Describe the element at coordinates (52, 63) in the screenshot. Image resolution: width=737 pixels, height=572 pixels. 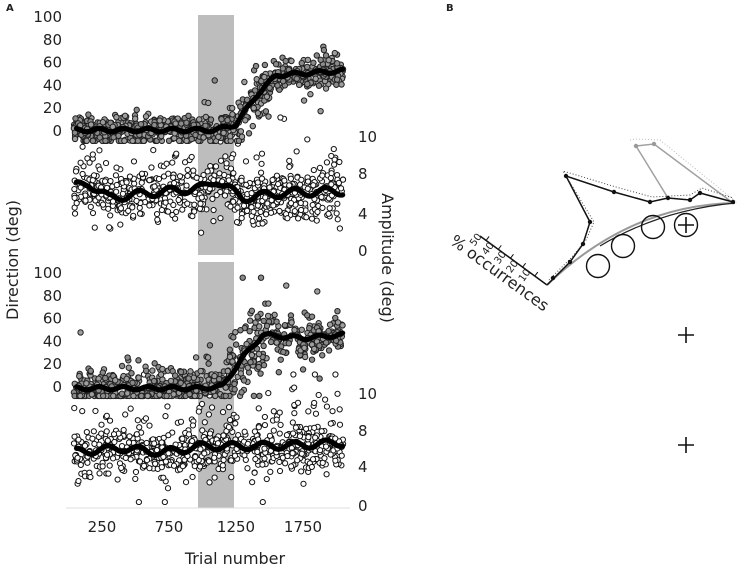
I see `direction-tick-label: 60` at that location.